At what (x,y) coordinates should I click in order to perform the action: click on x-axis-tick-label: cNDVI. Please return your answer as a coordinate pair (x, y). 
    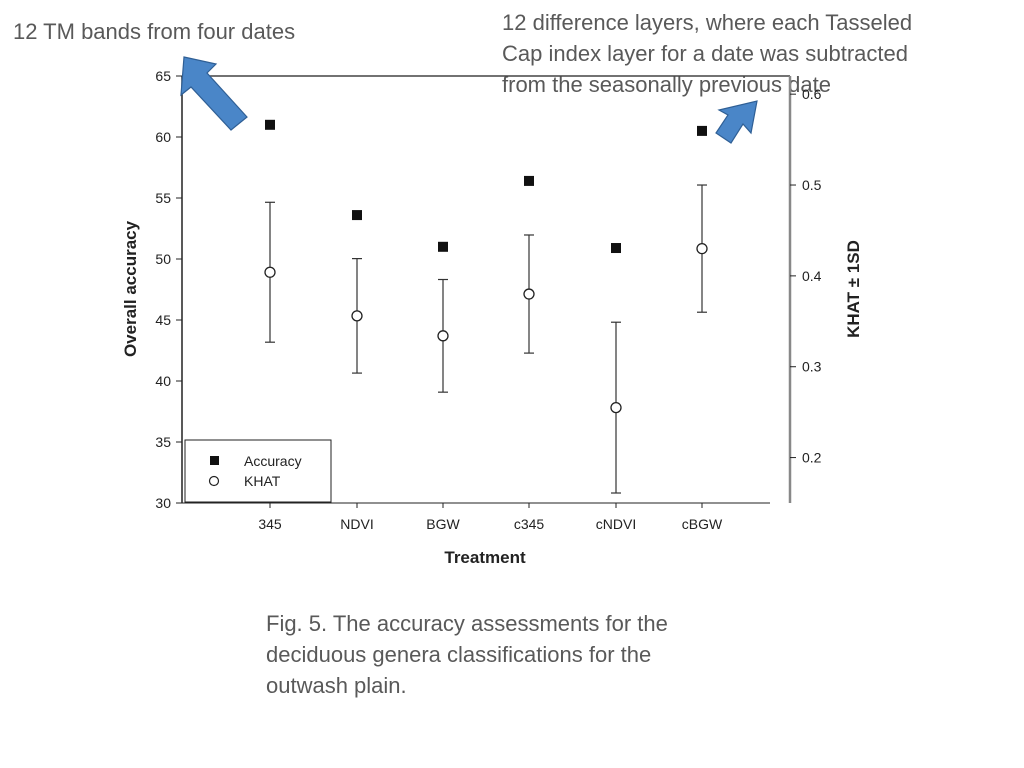
    Looking at the image, I should click on (616, 524).